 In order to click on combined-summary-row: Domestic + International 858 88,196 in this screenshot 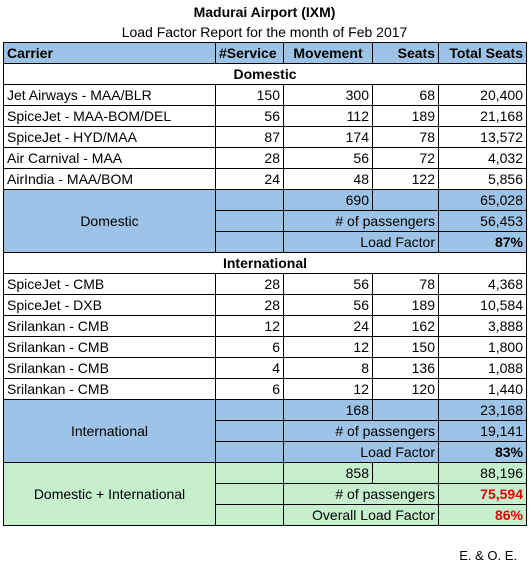, I will do `click(265, 494)`.